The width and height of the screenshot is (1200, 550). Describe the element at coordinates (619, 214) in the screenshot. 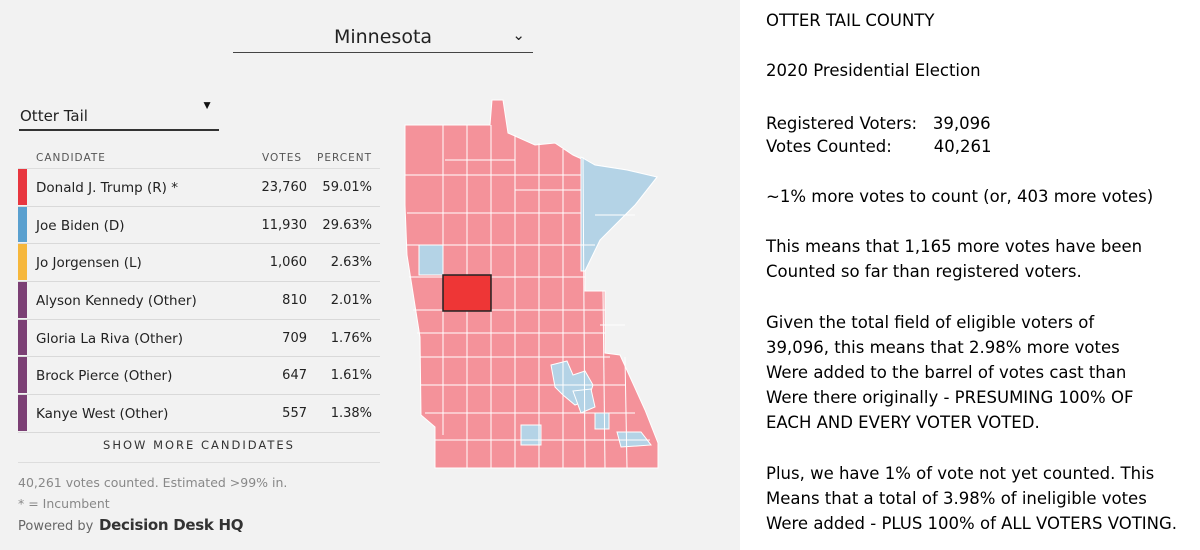

I see `county-region-dem-northeast` at that location.